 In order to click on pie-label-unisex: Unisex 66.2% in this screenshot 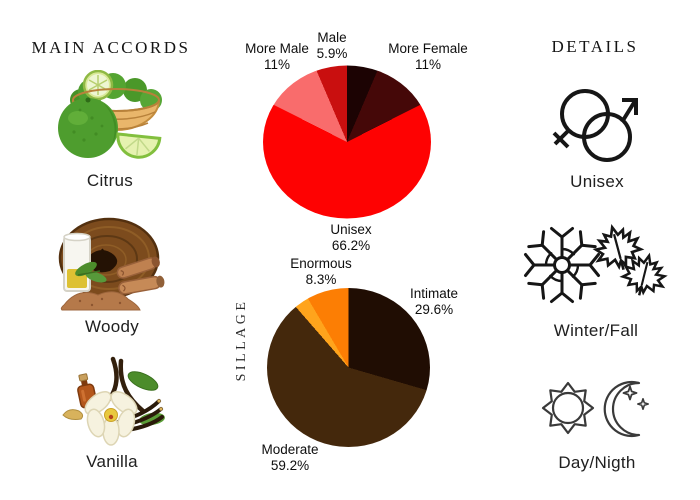, I will do `click(351, 237)`.